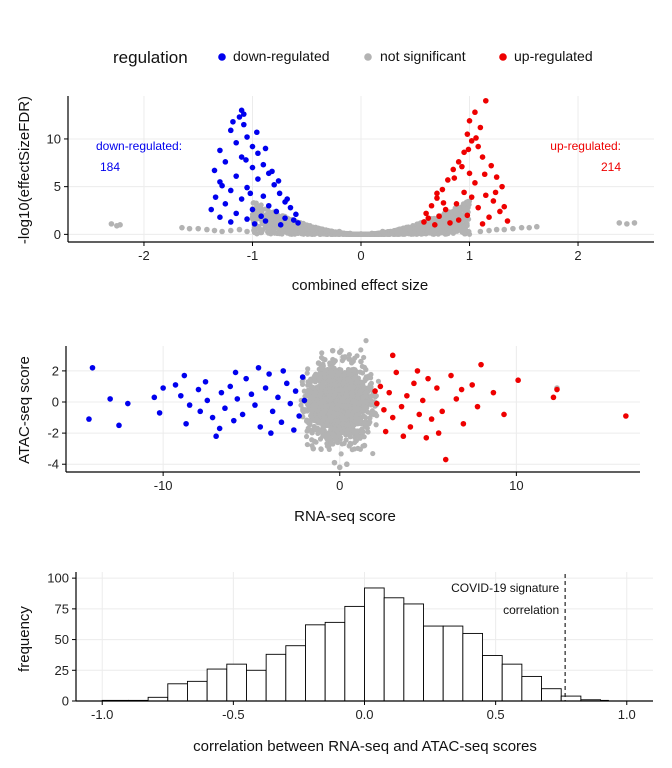 This screenshot has height=768, width=672. Describe the element at coordinates (222, 57) in the screenshot. I see `legend-swatch-down` at that location.